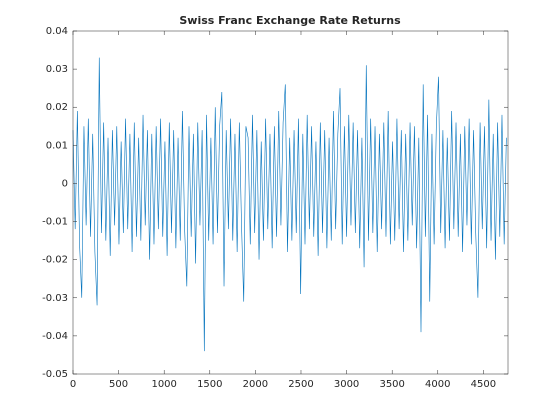 The height and width of the screenshot is (420, 560). What do you see at coordinates (391, 384) in the screenshot?
I see `x-tick-label: 3500` at bounding box center [391, 384].